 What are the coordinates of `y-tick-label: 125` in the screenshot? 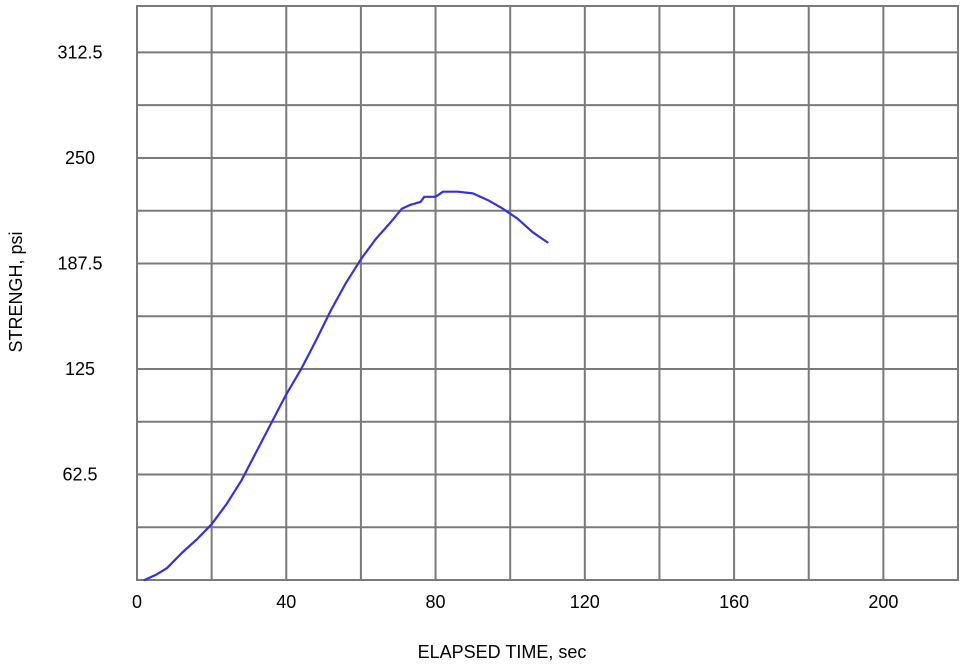 It's located at (80, 369).